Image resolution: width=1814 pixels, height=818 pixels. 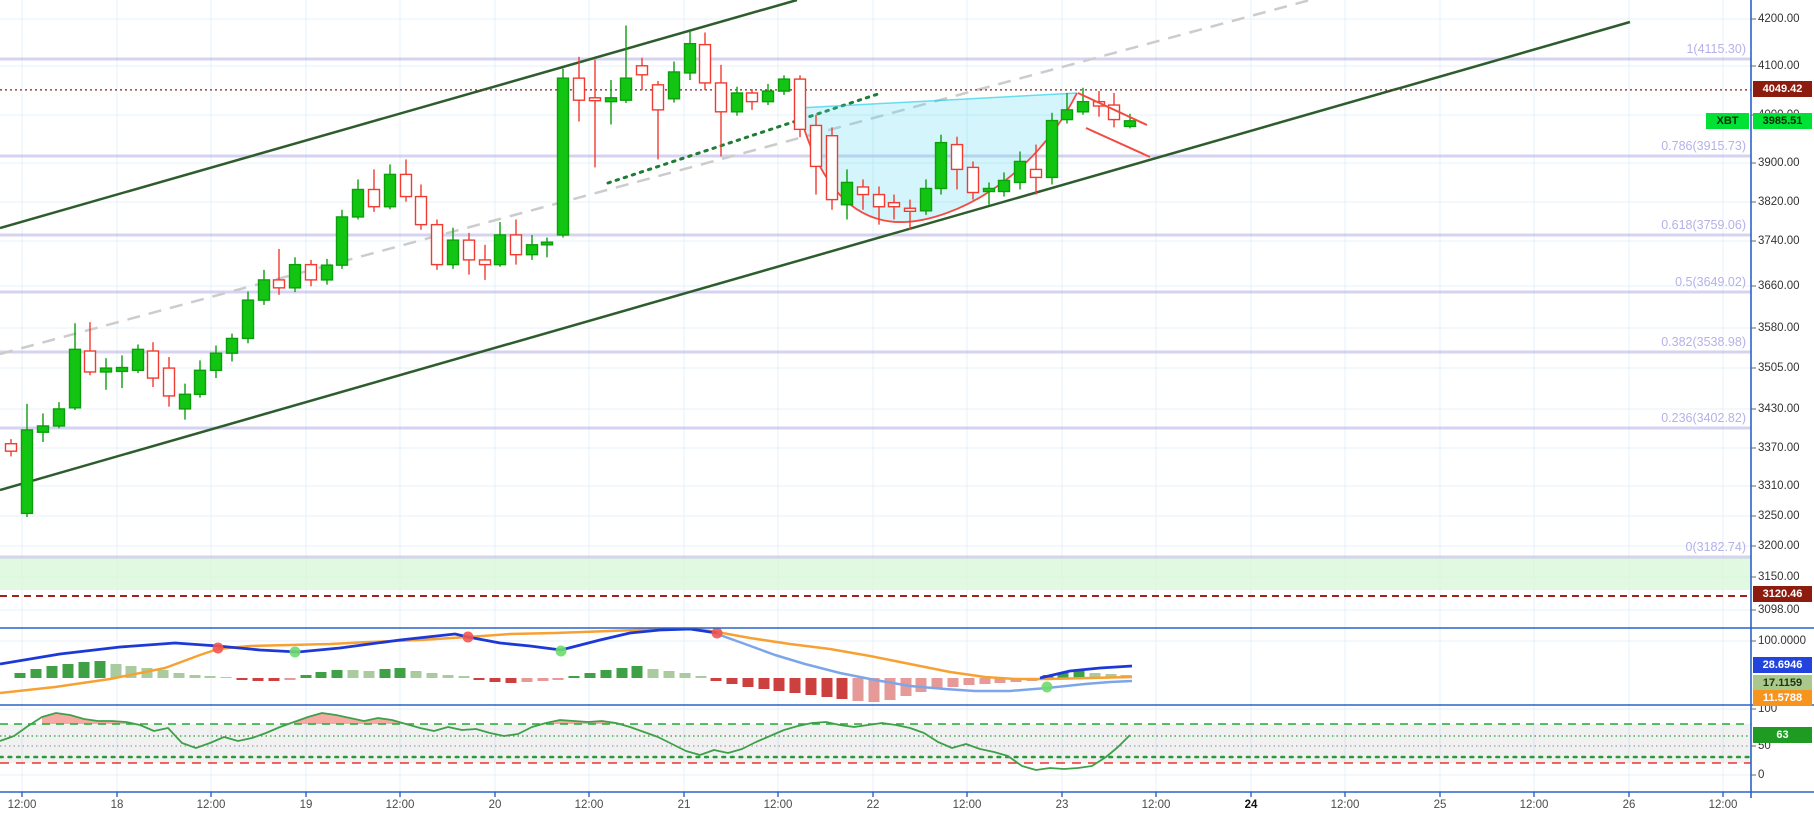 What do you see at coordinates (1062, 805) in the screenshot?
I see `time-axis-label: 23` at bounding box center [1062, 805].